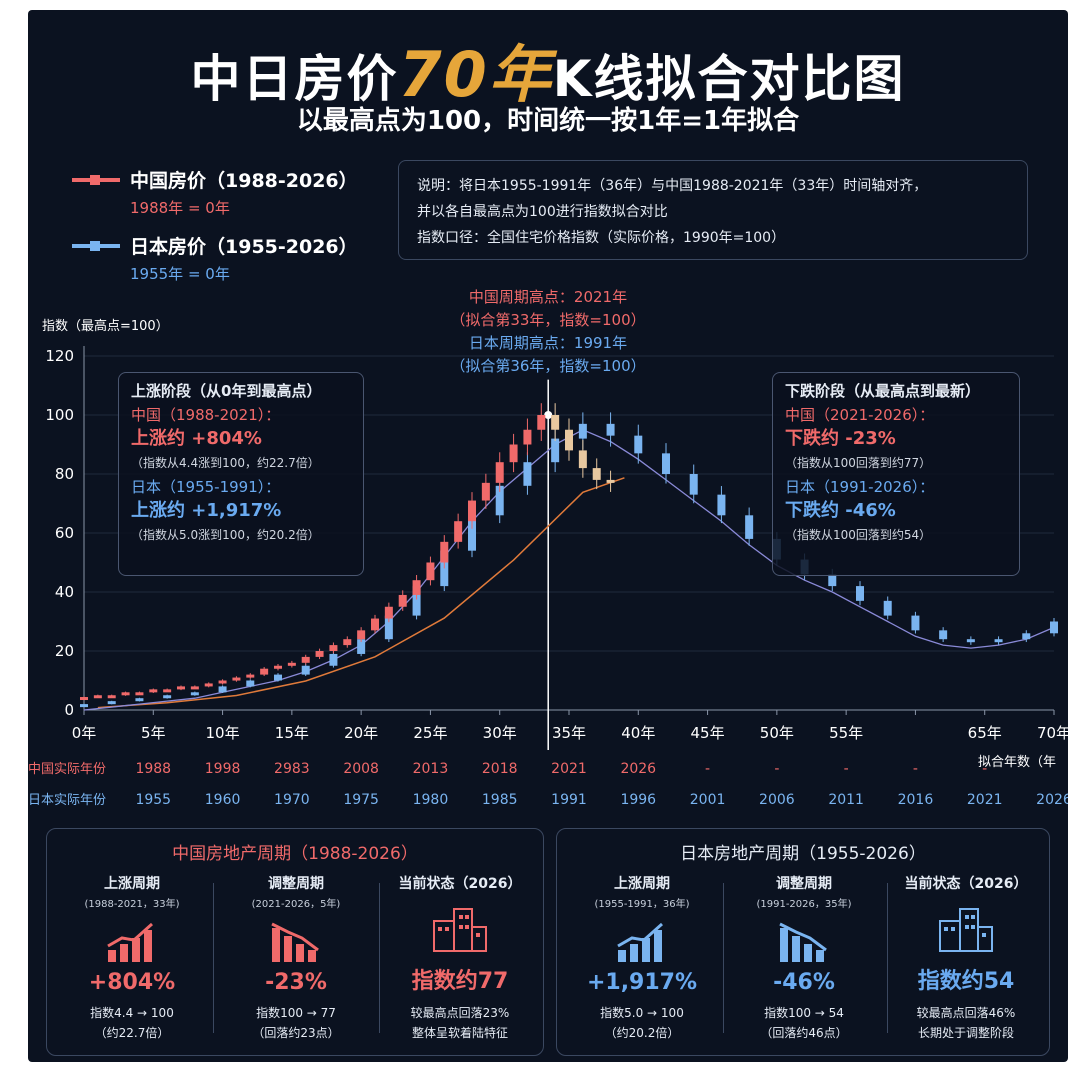  What do you see at coordinates (803, 854) in the screenshot?
I see `japan-panel-title: 日本房地产周期（1955-2026）` at bounding box center [803, 854].